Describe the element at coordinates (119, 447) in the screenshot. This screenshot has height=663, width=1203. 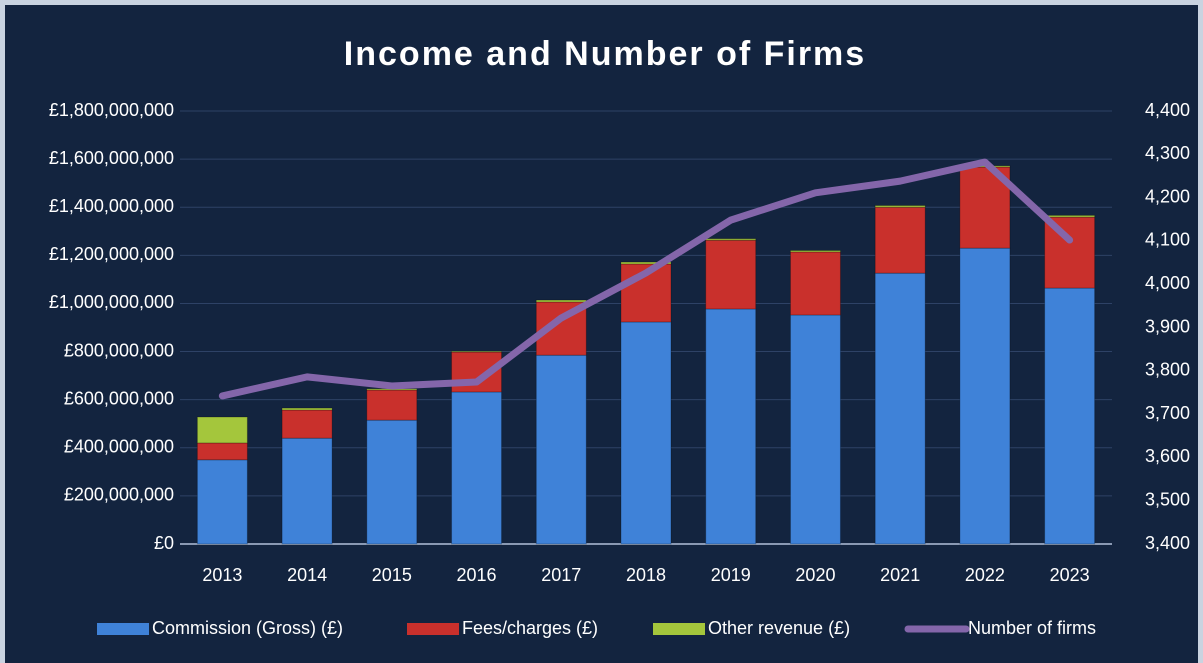
I see `y-tick-label: £400,000,000` at that location.